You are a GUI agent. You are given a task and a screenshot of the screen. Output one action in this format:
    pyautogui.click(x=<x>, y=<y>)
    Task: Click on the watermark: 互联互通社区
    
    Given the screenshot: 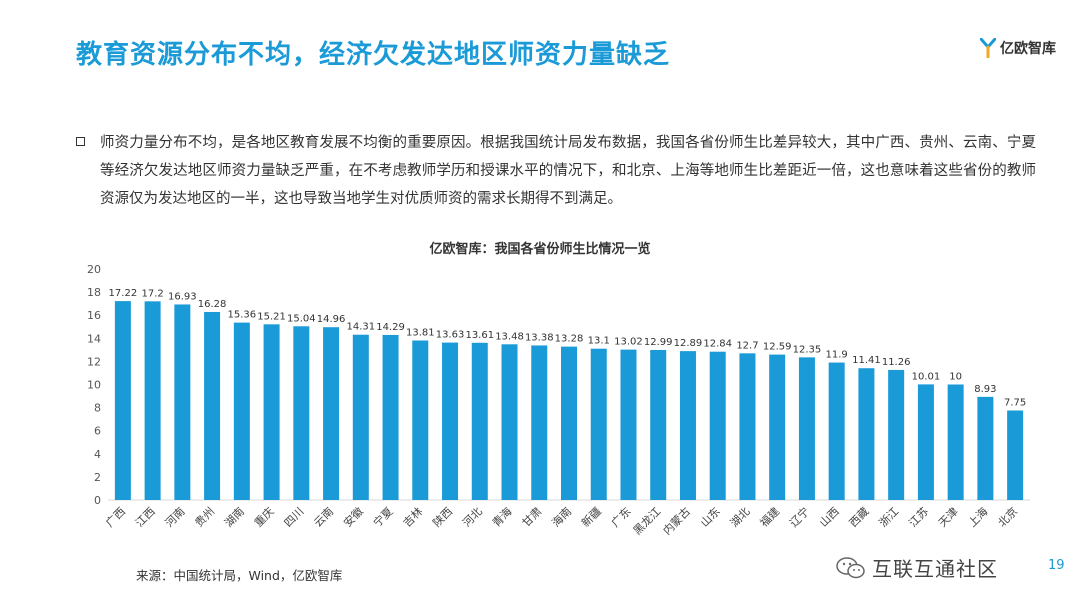 What is the action you would take?
    pyautogui.click(x=917, y=567)
    